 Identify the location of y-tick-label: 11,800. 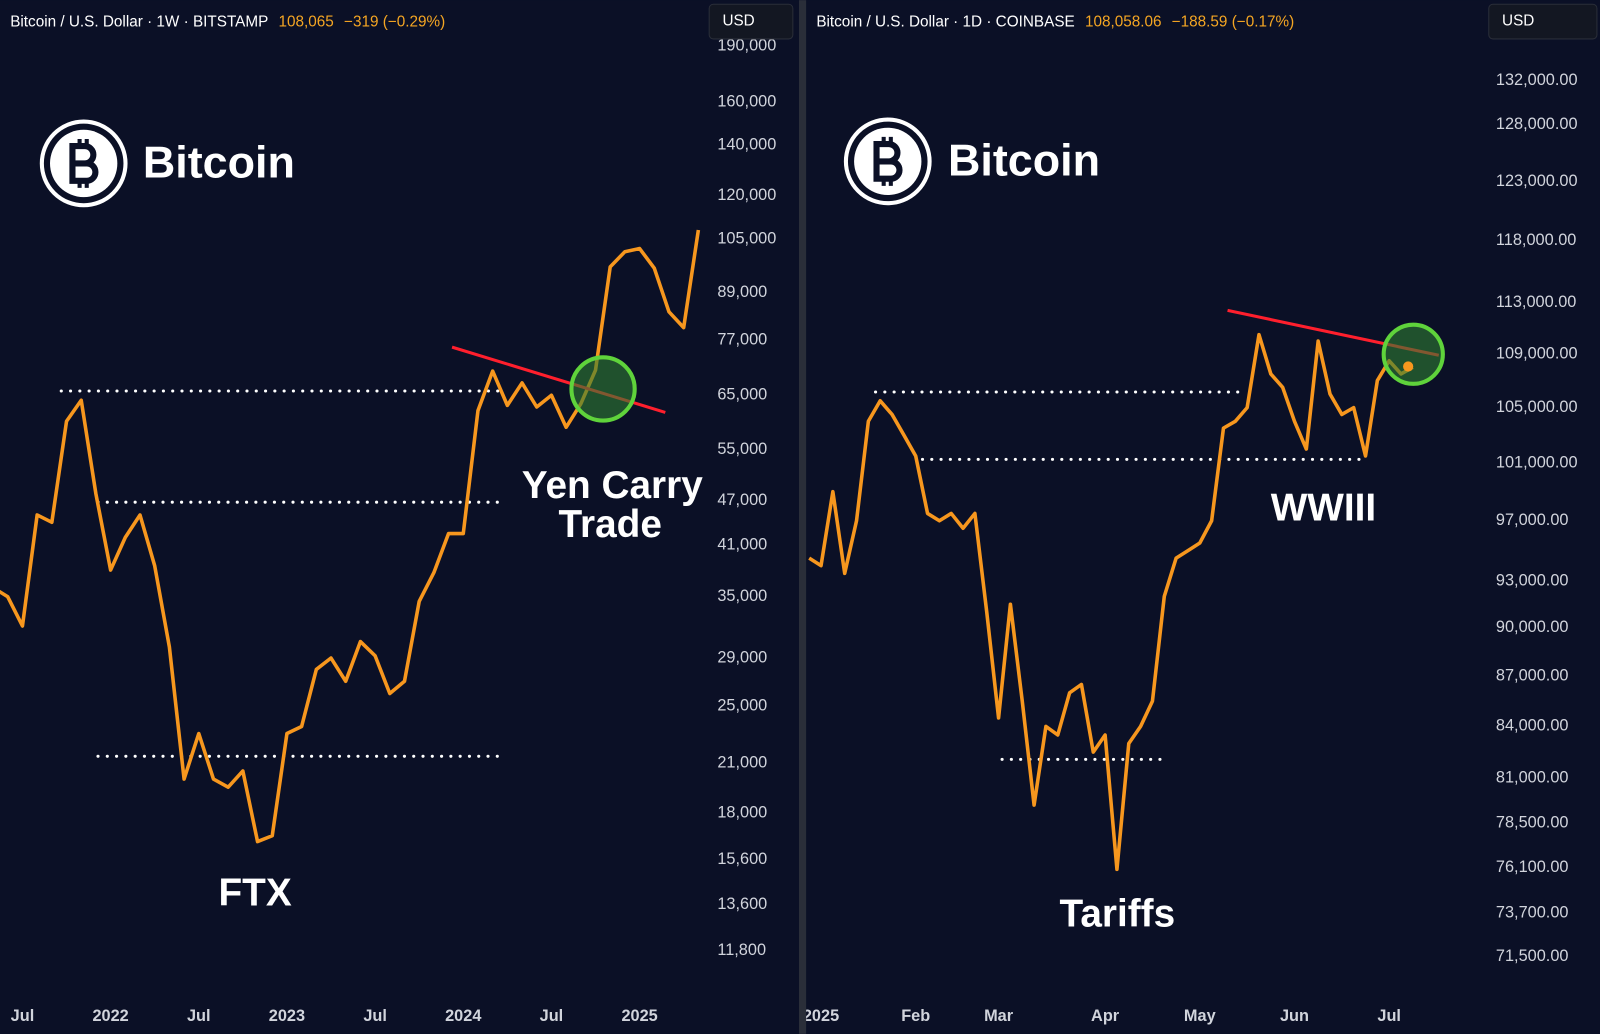
(741, 950).